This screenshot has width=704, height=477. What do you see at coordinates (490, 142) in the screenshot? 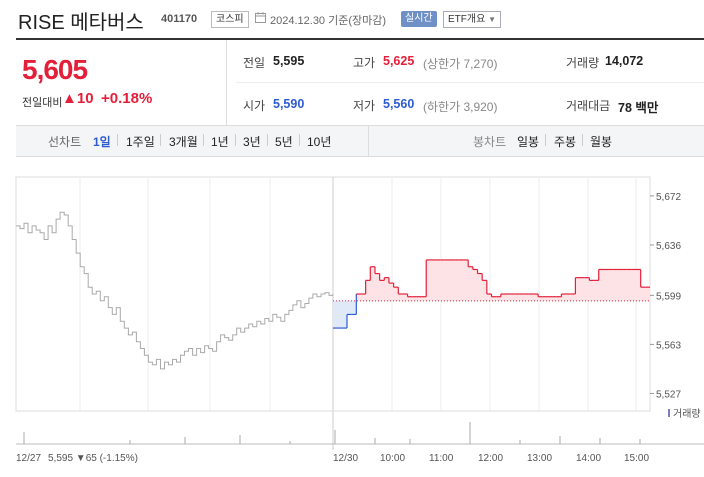
I see `candle-chart-label: 봉차트` at bounding box center [490, 142].